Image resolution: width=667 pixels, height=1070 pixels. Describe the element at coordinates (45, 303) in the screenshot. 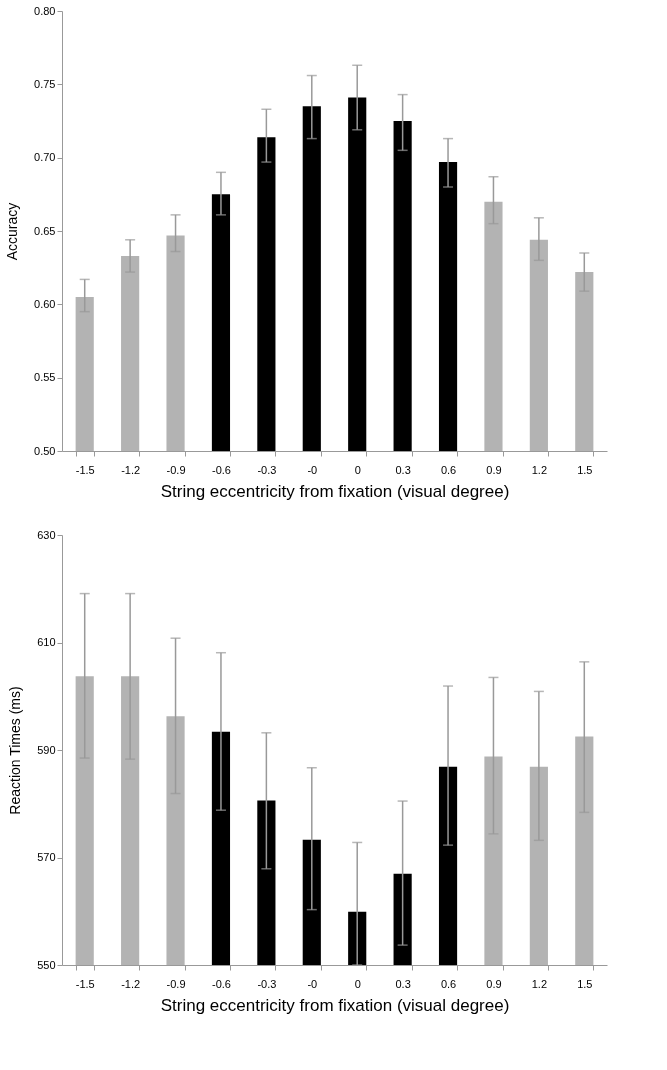

I see `y-tick-label: 0.60` at that location.